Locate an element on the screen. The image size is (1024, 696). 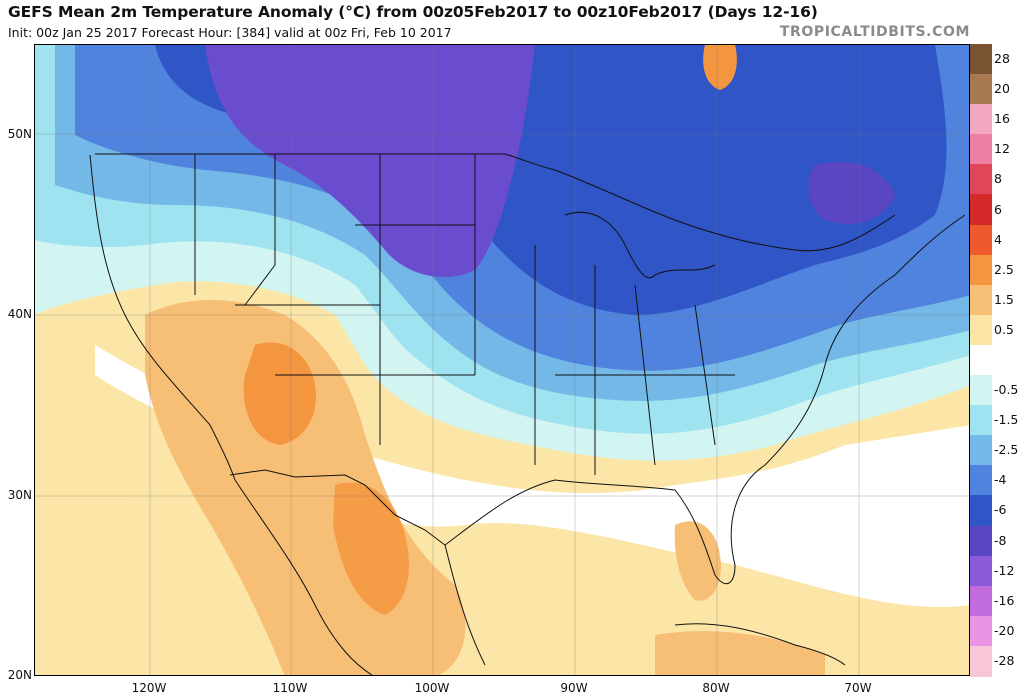
lon-label-120w: 120W is located at coordinates (149, 688).